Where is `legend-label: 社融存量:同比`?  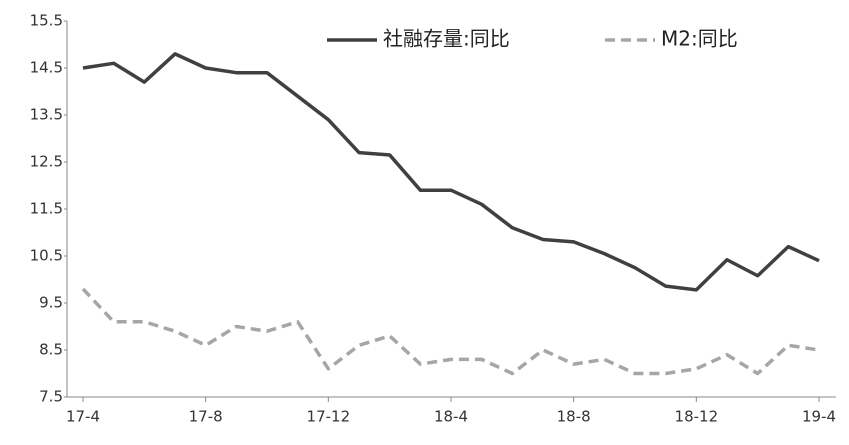 legend-label: 社融存量:同比 is located at coordinates (446, 39).